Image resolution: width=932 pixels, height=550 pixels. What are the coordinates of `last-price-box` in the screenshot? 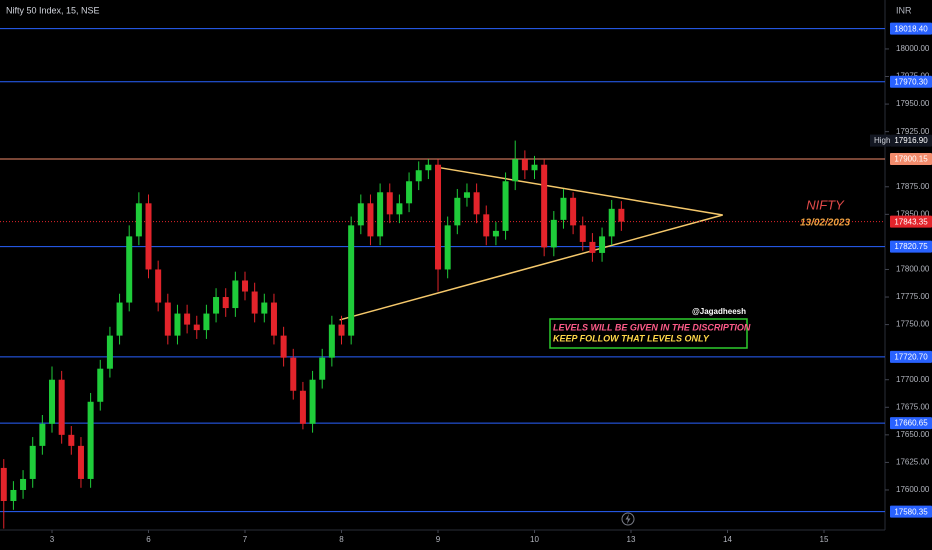 It's located at (911, 221).